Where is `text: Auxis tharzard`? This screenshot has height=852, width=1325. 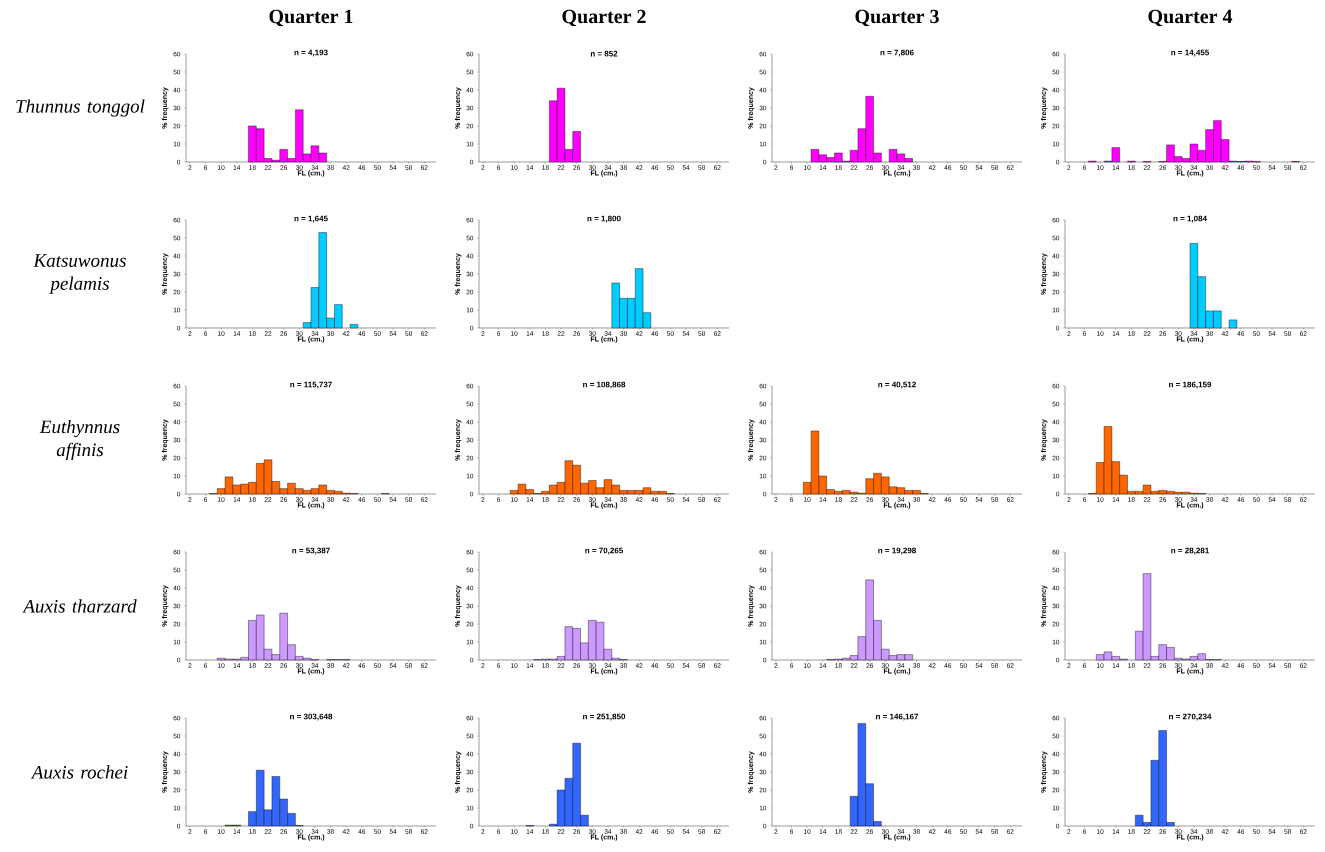
text: Auxis tharzard is located at coordinates (79, 606).